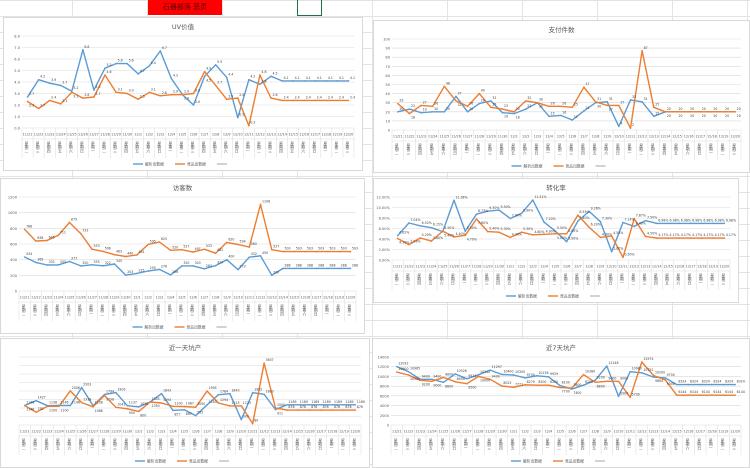  Describe the element at coordinates (281, 405) in the screenshot. I see `data-label: 1000` at that location.